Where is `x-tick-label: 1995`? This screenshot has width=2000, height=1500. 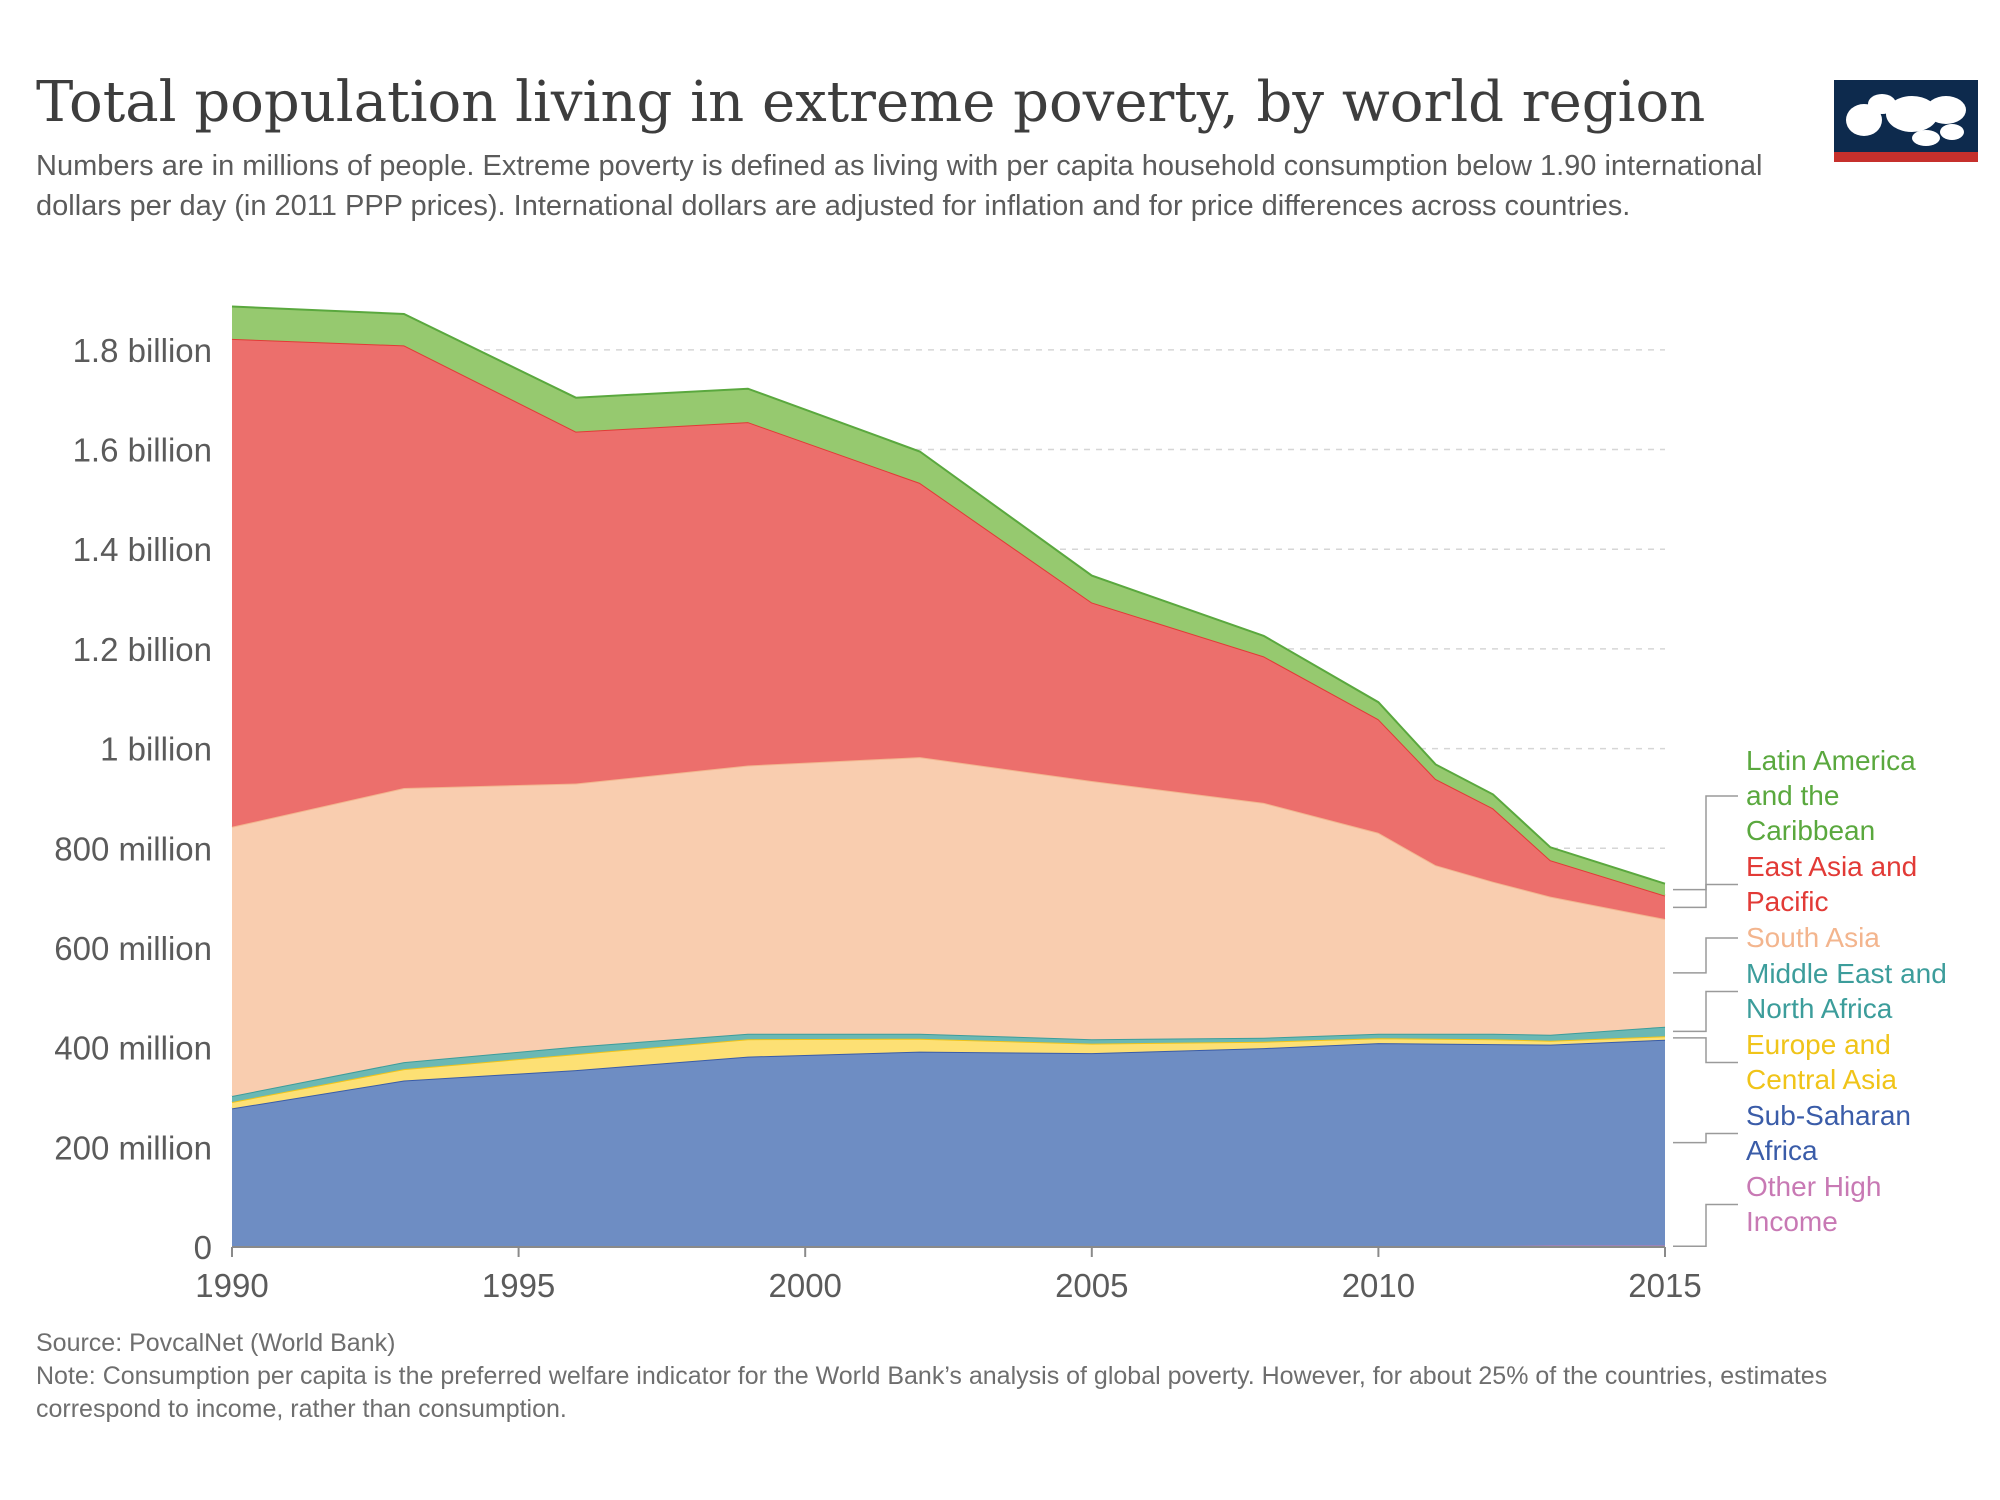
x-tick-label: 1995 is located at coordinates (518, 1285).